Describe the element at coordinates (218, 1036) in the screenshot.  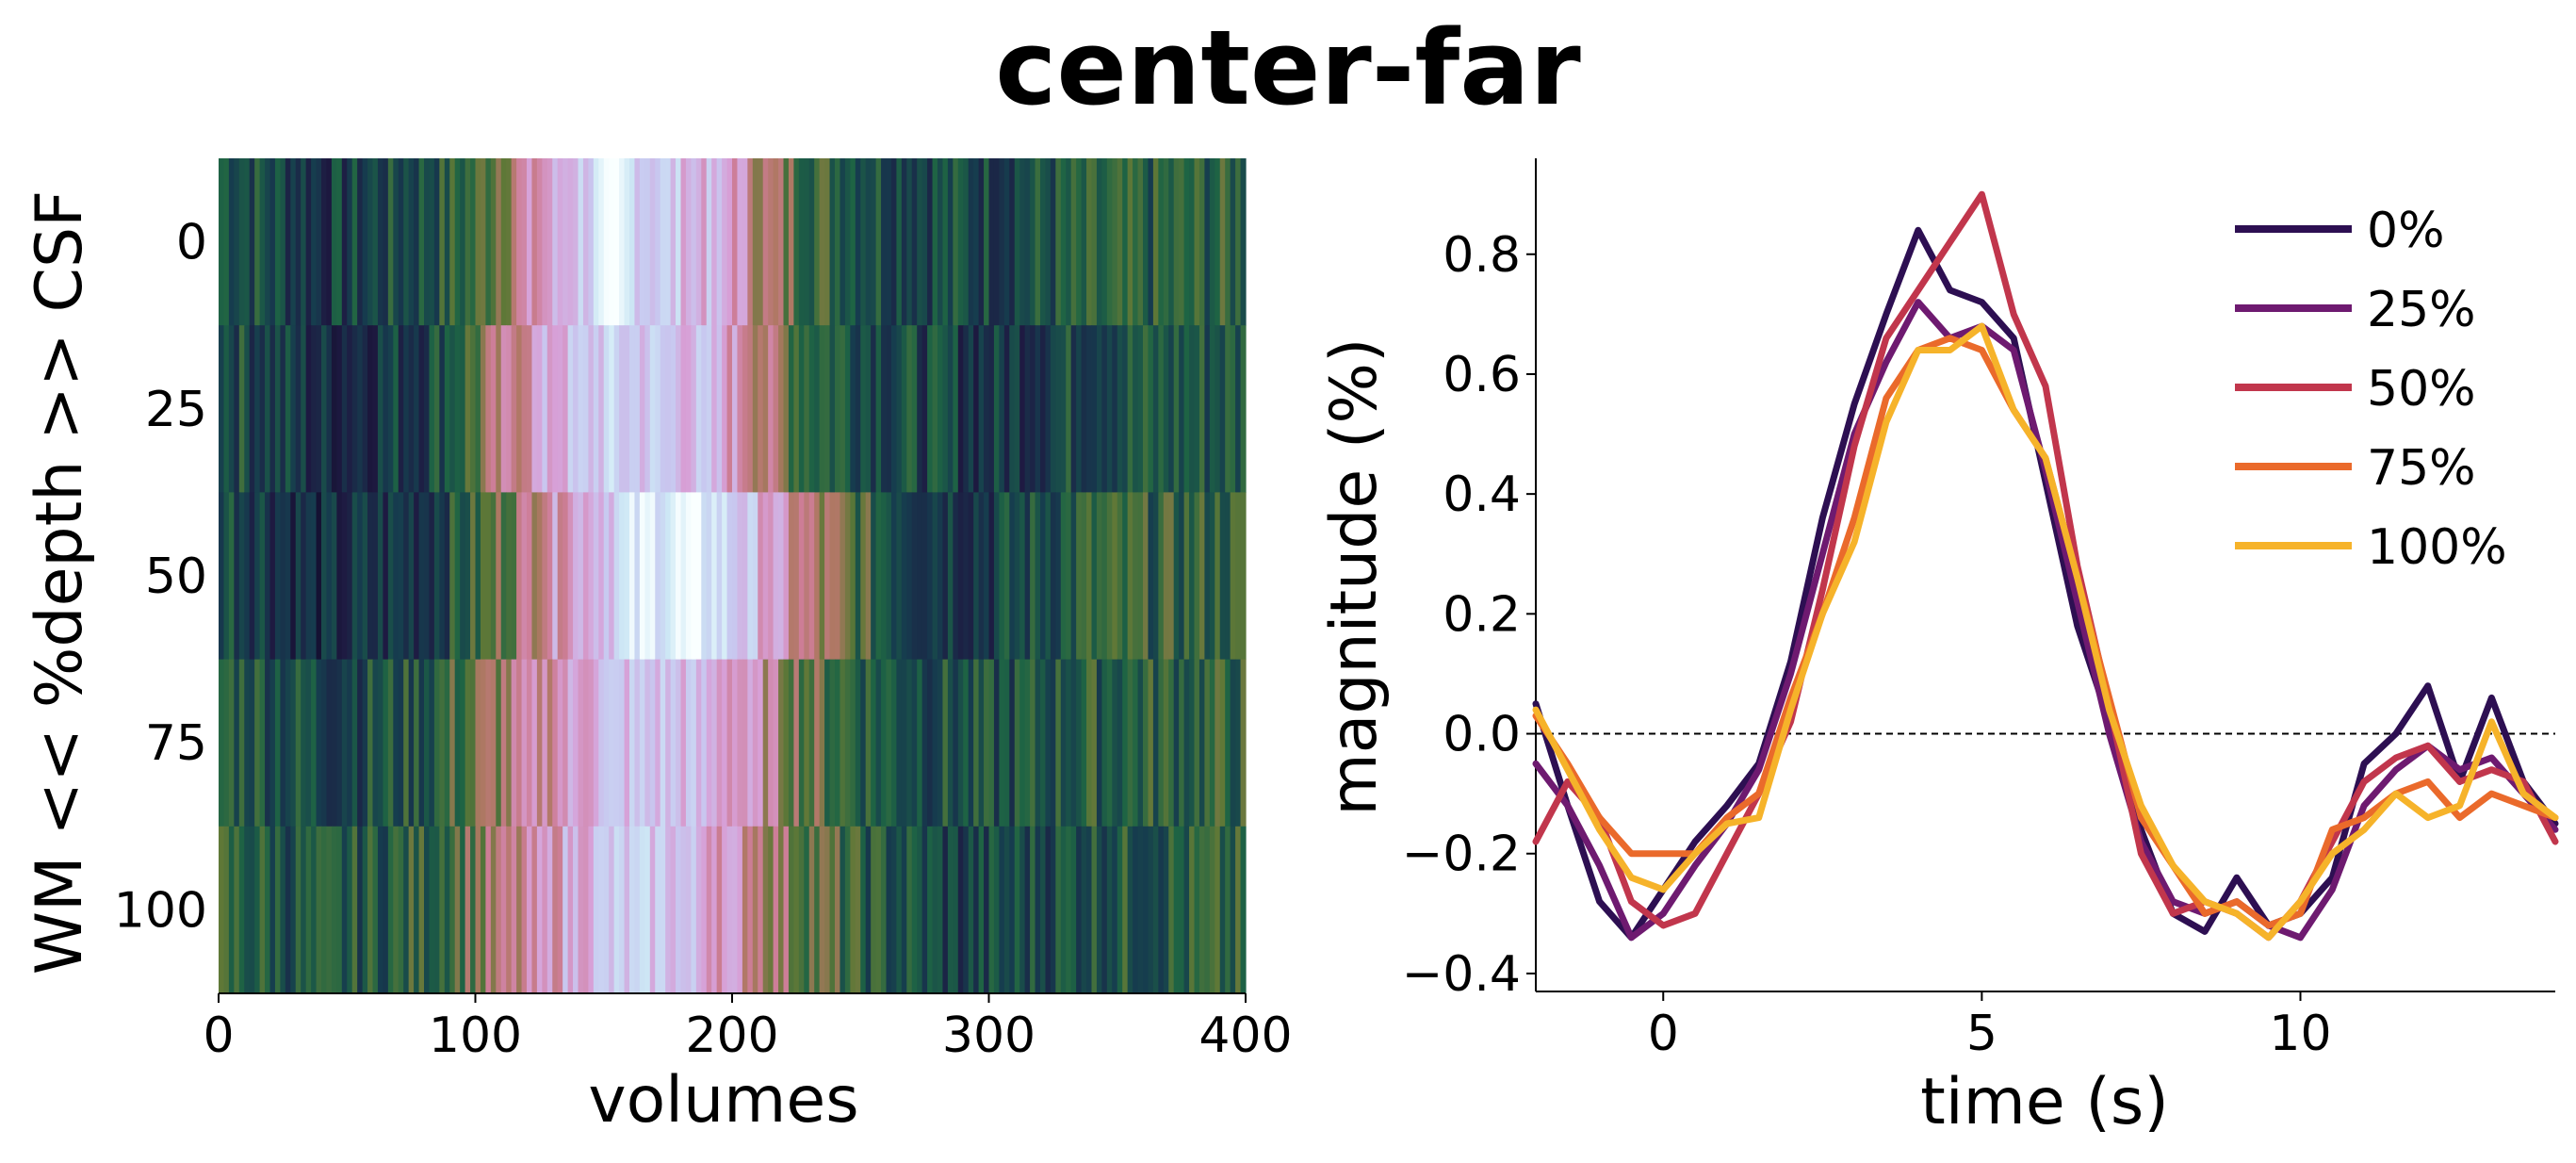
I see `heatmap-x-tick-label: 0` at that location.